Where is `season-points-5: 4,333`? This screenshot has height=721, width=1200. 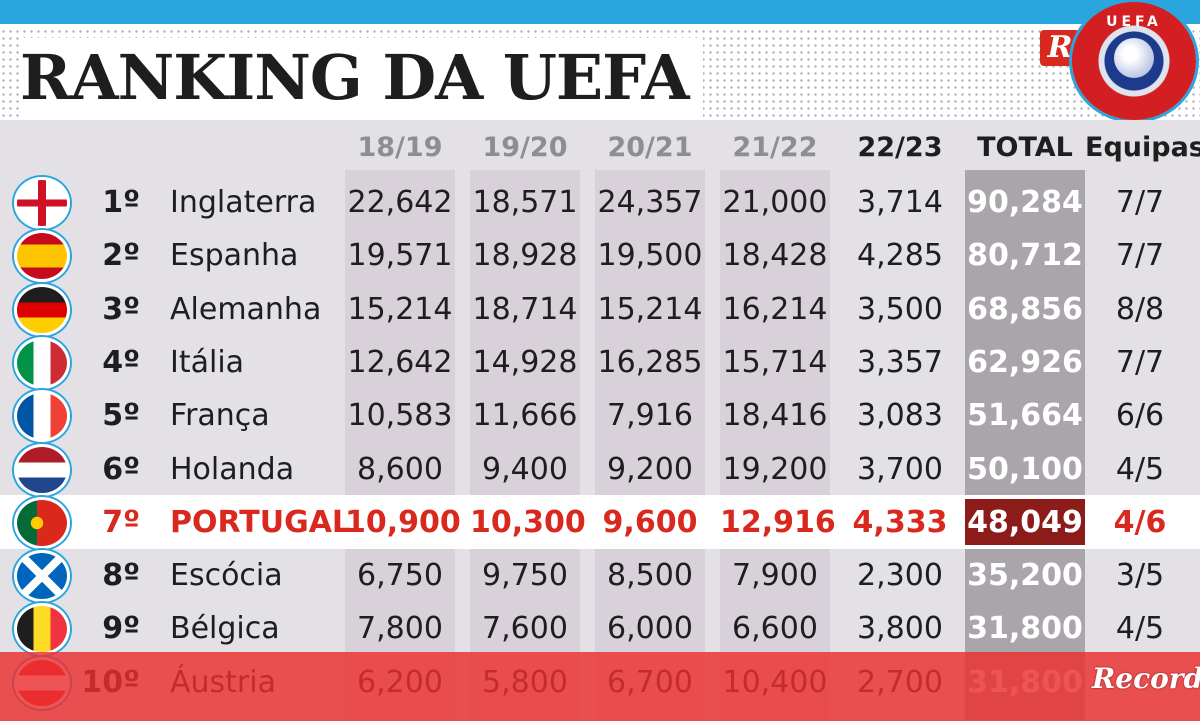
season-points-5: 4,333 is located at coordinates (900, 522).